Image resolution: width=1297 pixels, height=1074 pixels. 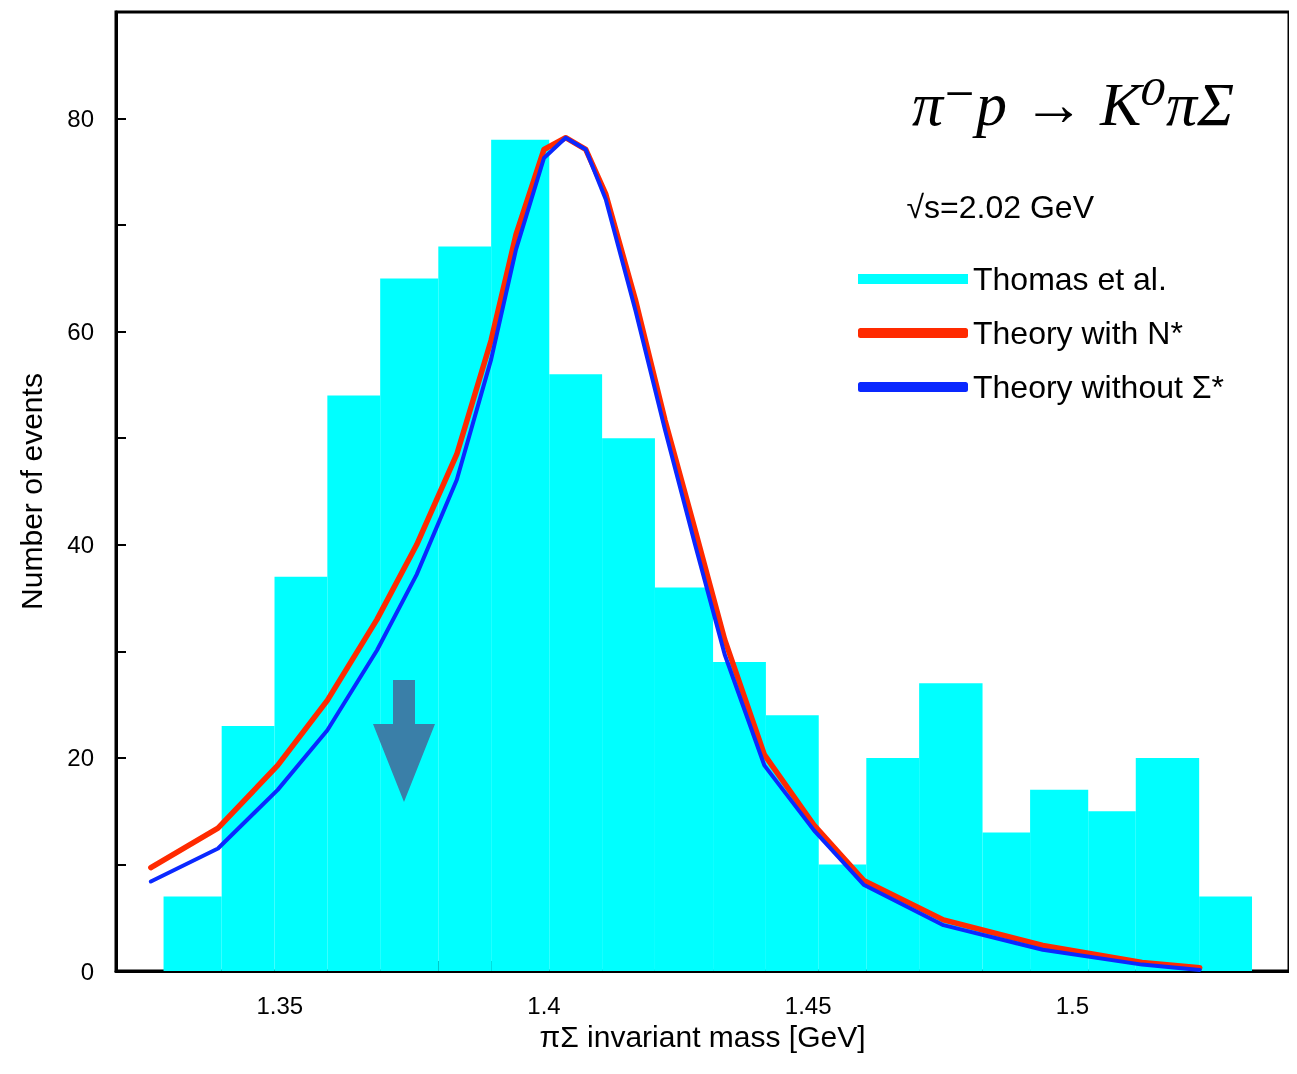 What do you see at coordinates (808, 1005) in the screenshot?
I see `x-tick-label: 1.45` at bounding box center [808, 1005].